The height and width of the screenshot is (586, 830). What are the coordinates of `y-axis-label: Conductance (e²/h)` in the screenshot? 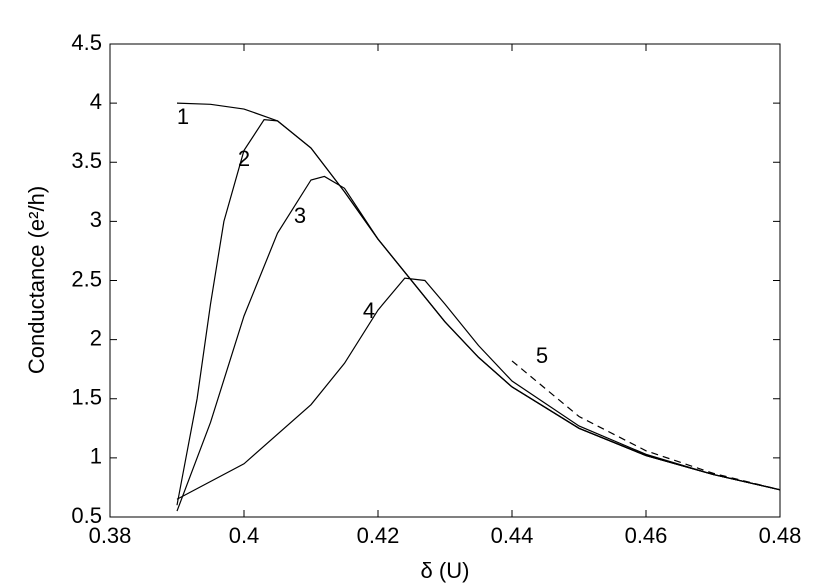 It's located at (36, 280).